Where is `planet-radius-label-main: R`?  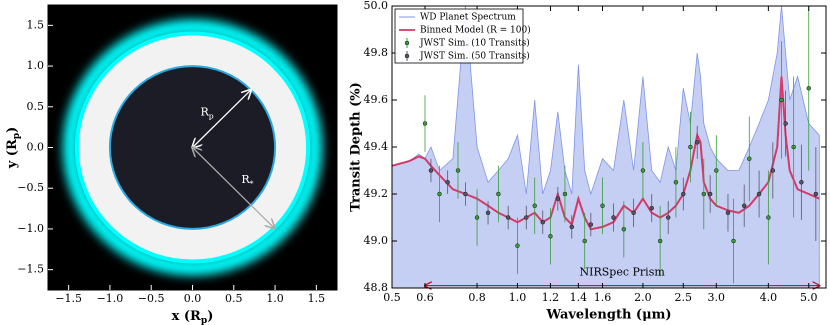
planet-radius-label-main: R is located at coordinates (204, 112).